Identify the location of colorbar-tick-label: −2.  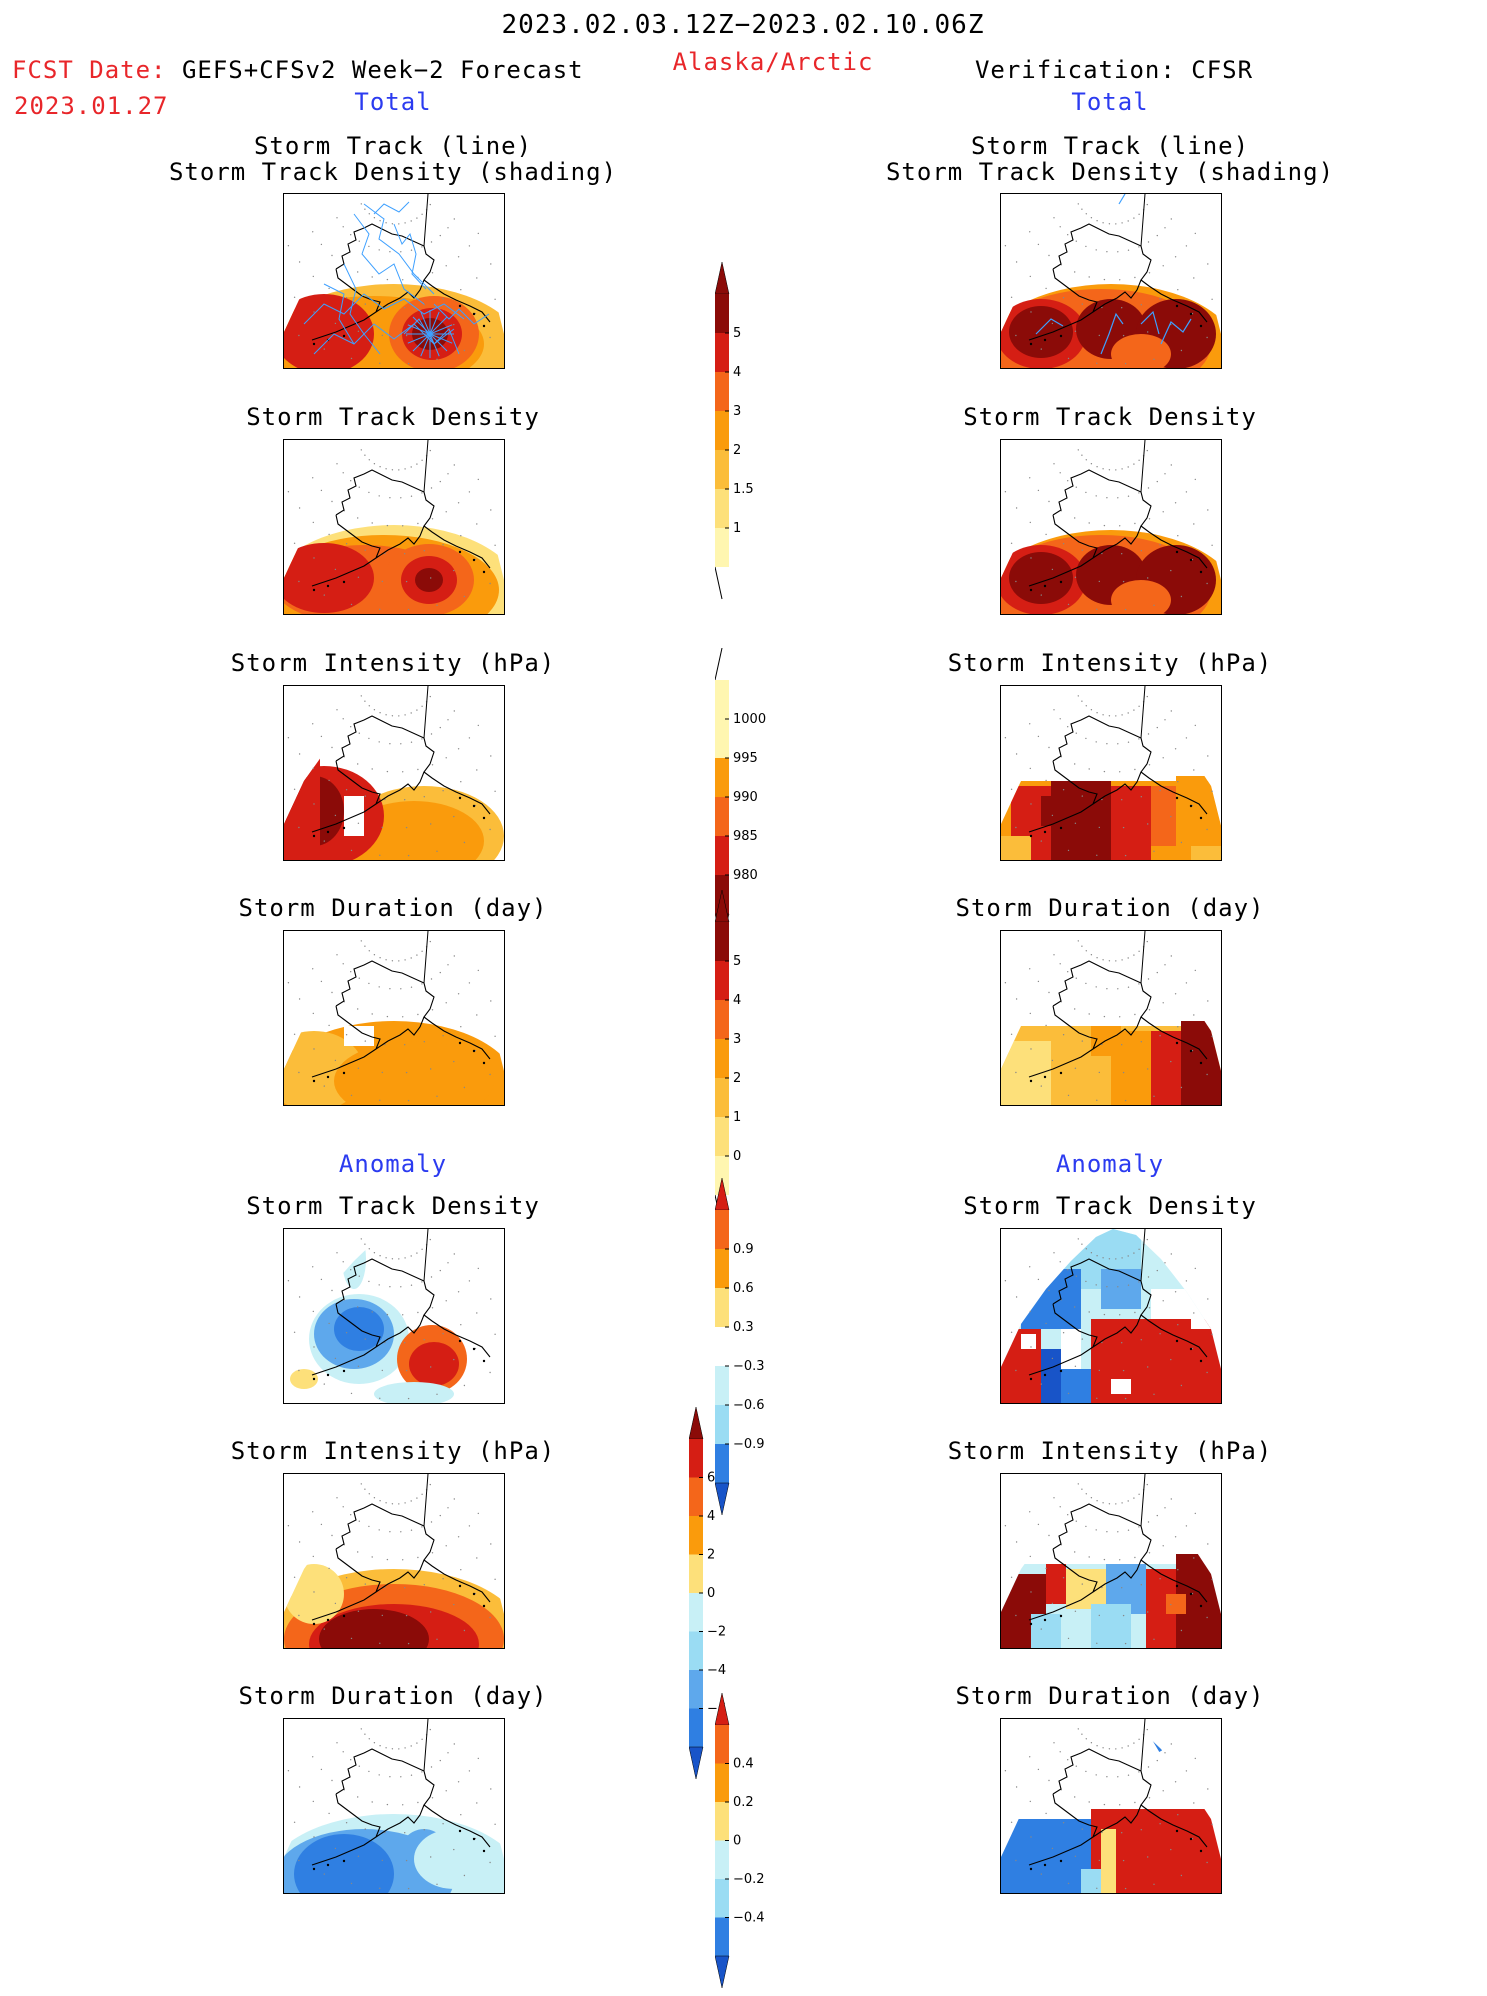
(716, 1632).